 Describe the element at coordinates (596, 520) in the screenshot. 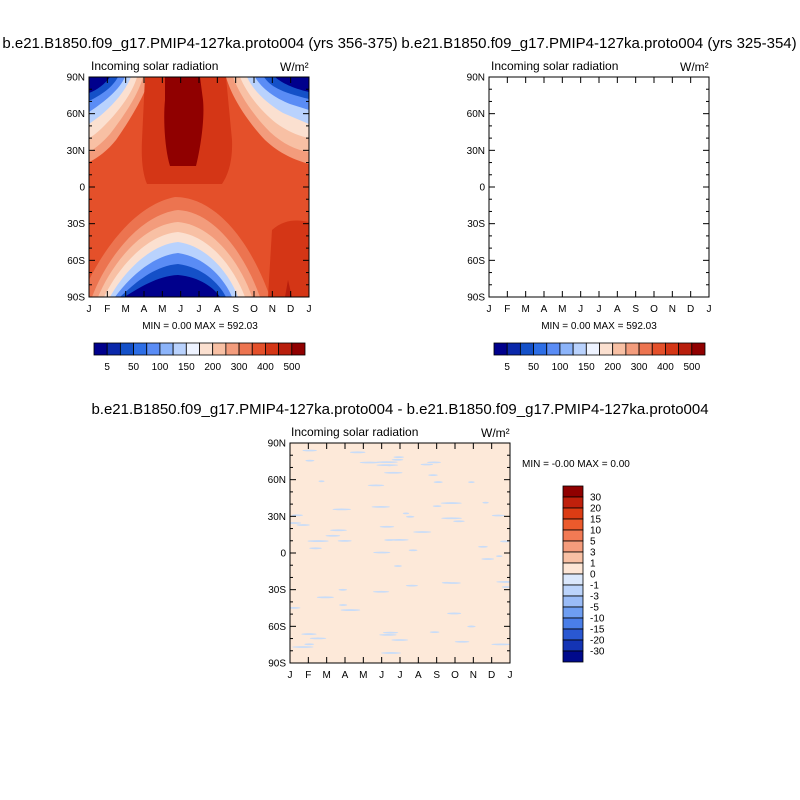

I see `colorbar-label: 15` at that location.